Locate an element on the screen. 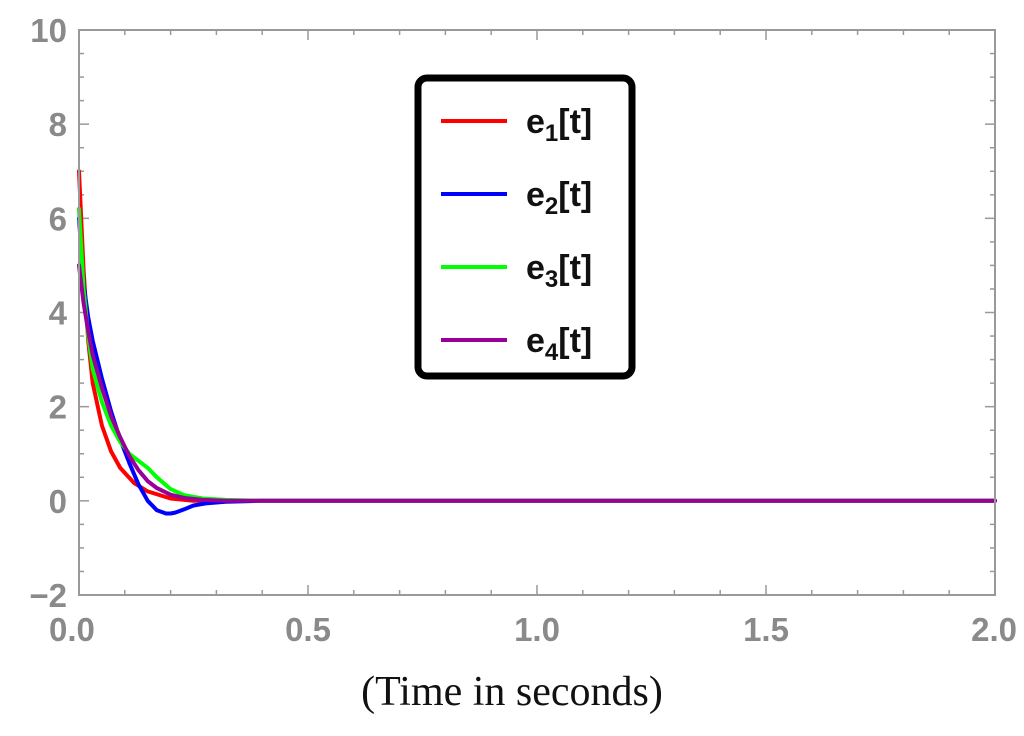  x-tick-label: 1.5 is located at coordinates (766, 629).